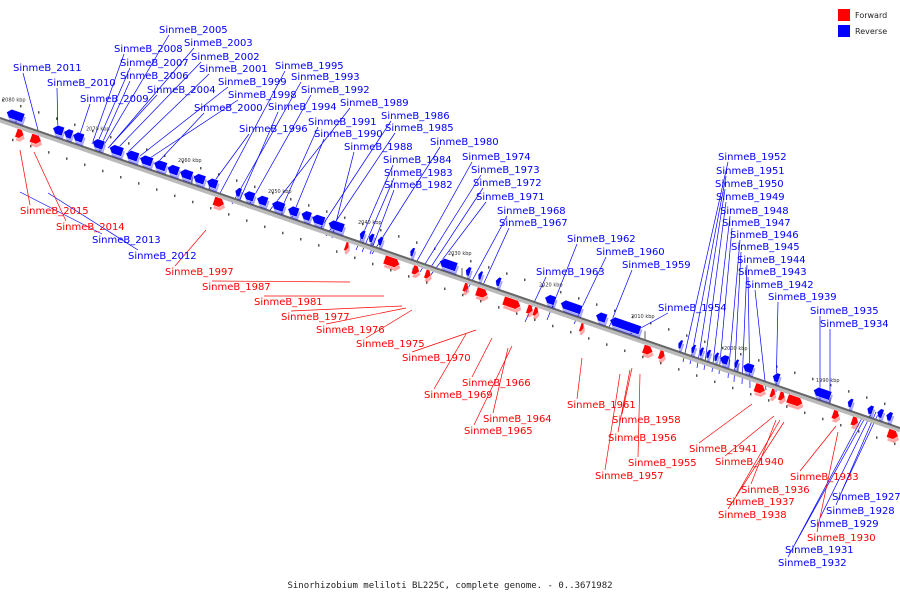  I want to click on reverse-gene-label: SinmeB_1974, so click(496, 157).